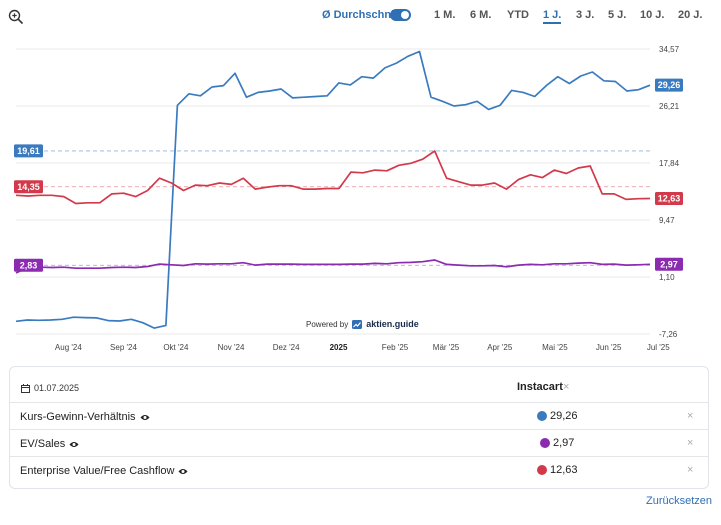 This screenshot has height=525, width=721. I want to click on panel-date-text: 01.07.2025, so click(57, 388).